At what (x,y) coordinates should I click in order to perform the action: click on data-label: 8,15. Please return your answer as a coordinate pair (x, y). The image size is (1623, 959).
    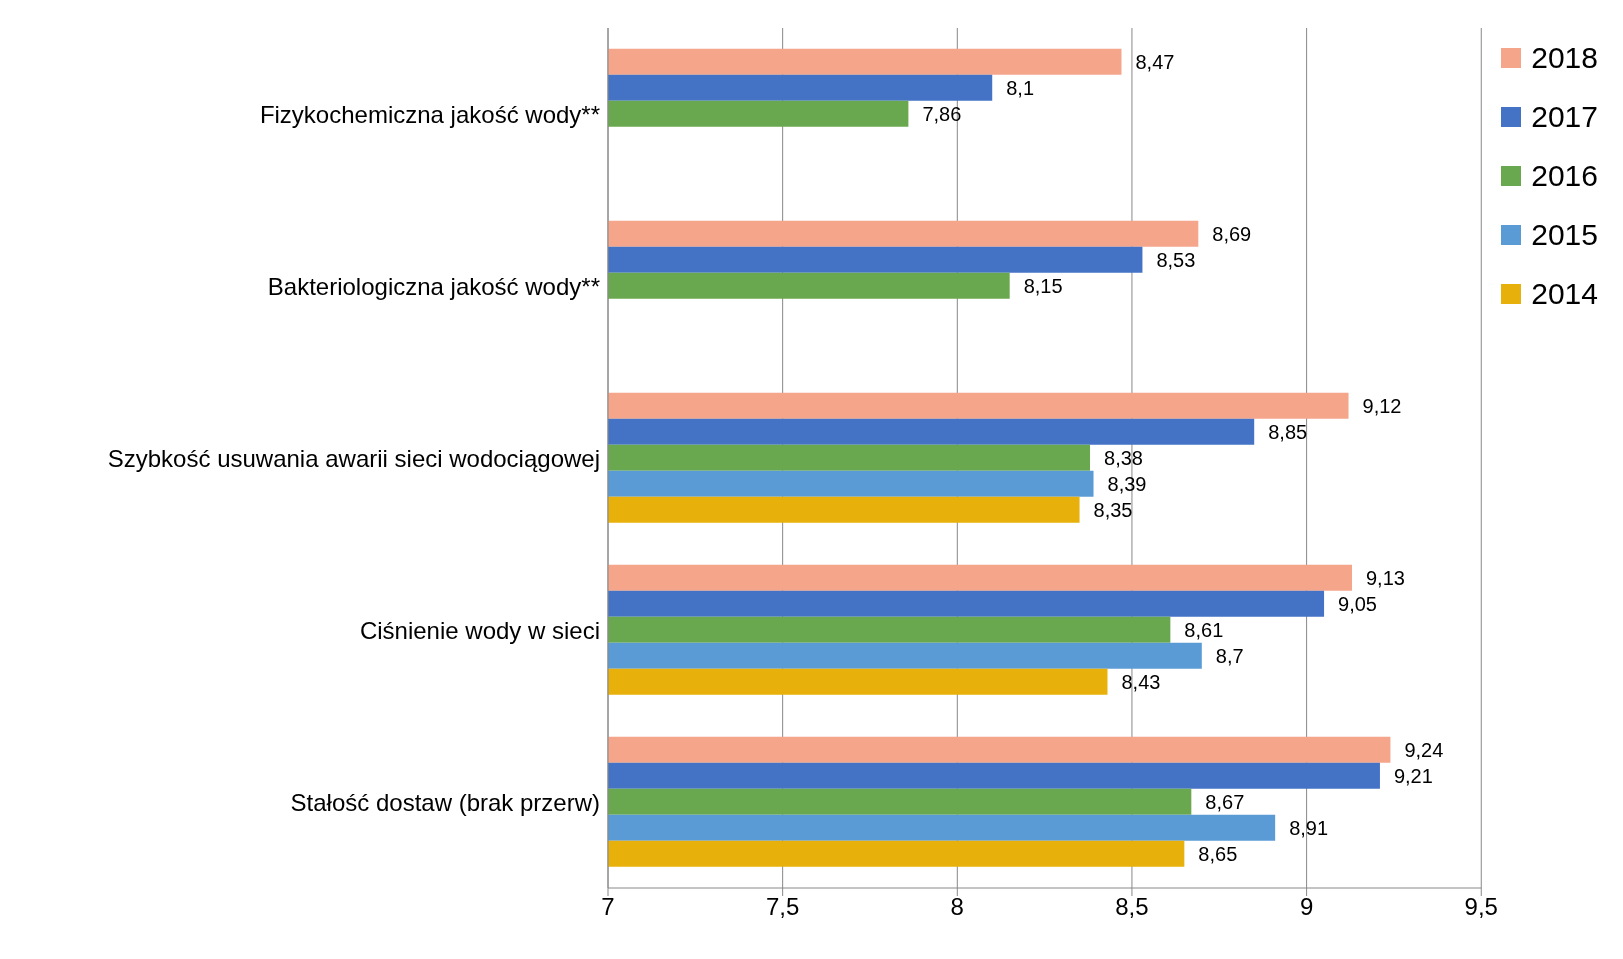
    Looking at the image, I should click on (1043, 285).